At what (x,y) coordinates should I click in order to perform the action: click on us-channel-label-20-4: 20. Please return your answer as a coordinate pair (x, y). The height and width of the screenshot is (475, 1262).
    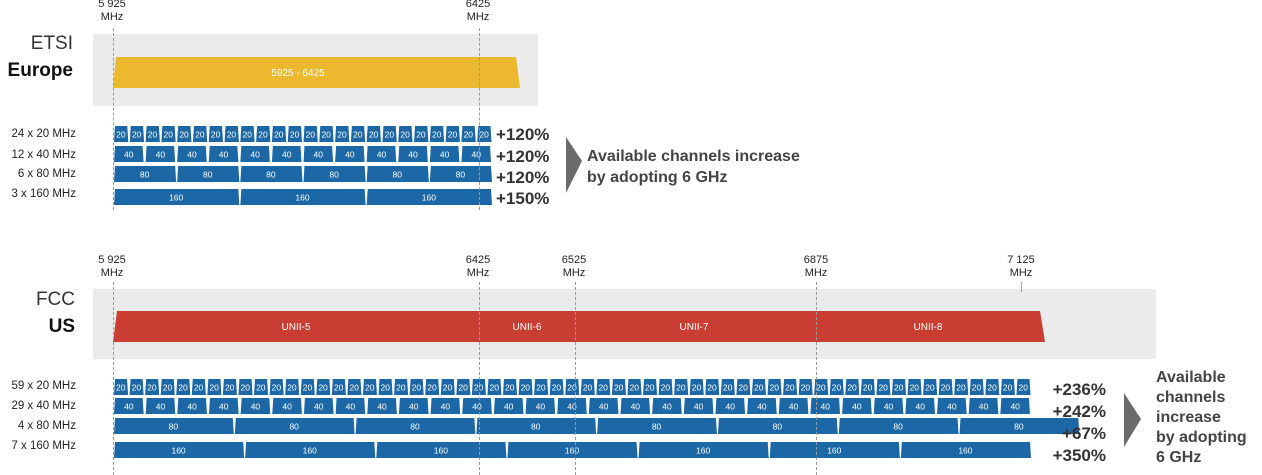
    Looking at the image, I should click on (168, 388).